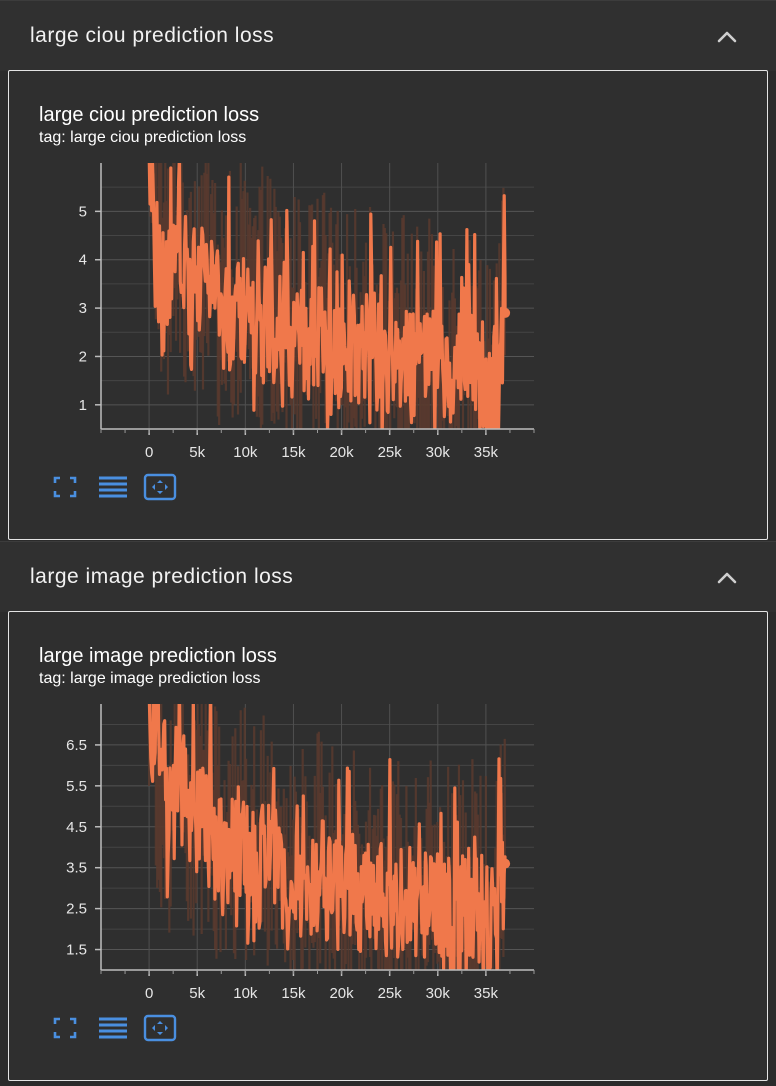 Image resolution: width=776 pixels, height=1086 pixels. I want to click on y-tick-label: 2.5, so click(76, 909).